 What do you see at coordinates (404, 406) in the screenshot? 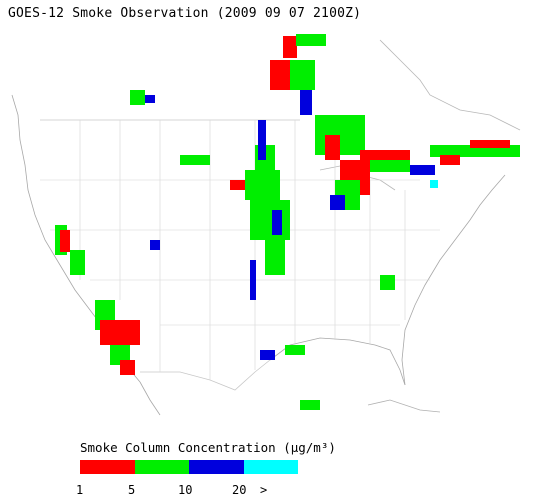
I see `cuba-outline` at bounding box center [404, 406].